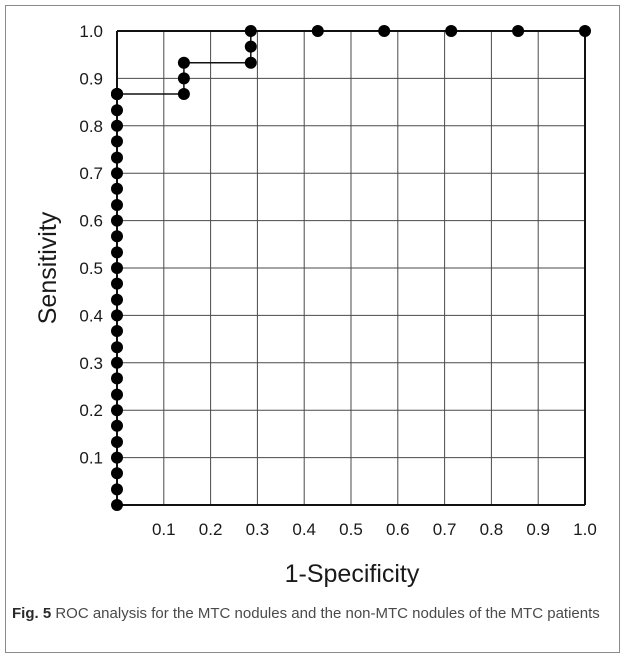  I want to click on y-tick-label: 0.5, so click(91, 268).